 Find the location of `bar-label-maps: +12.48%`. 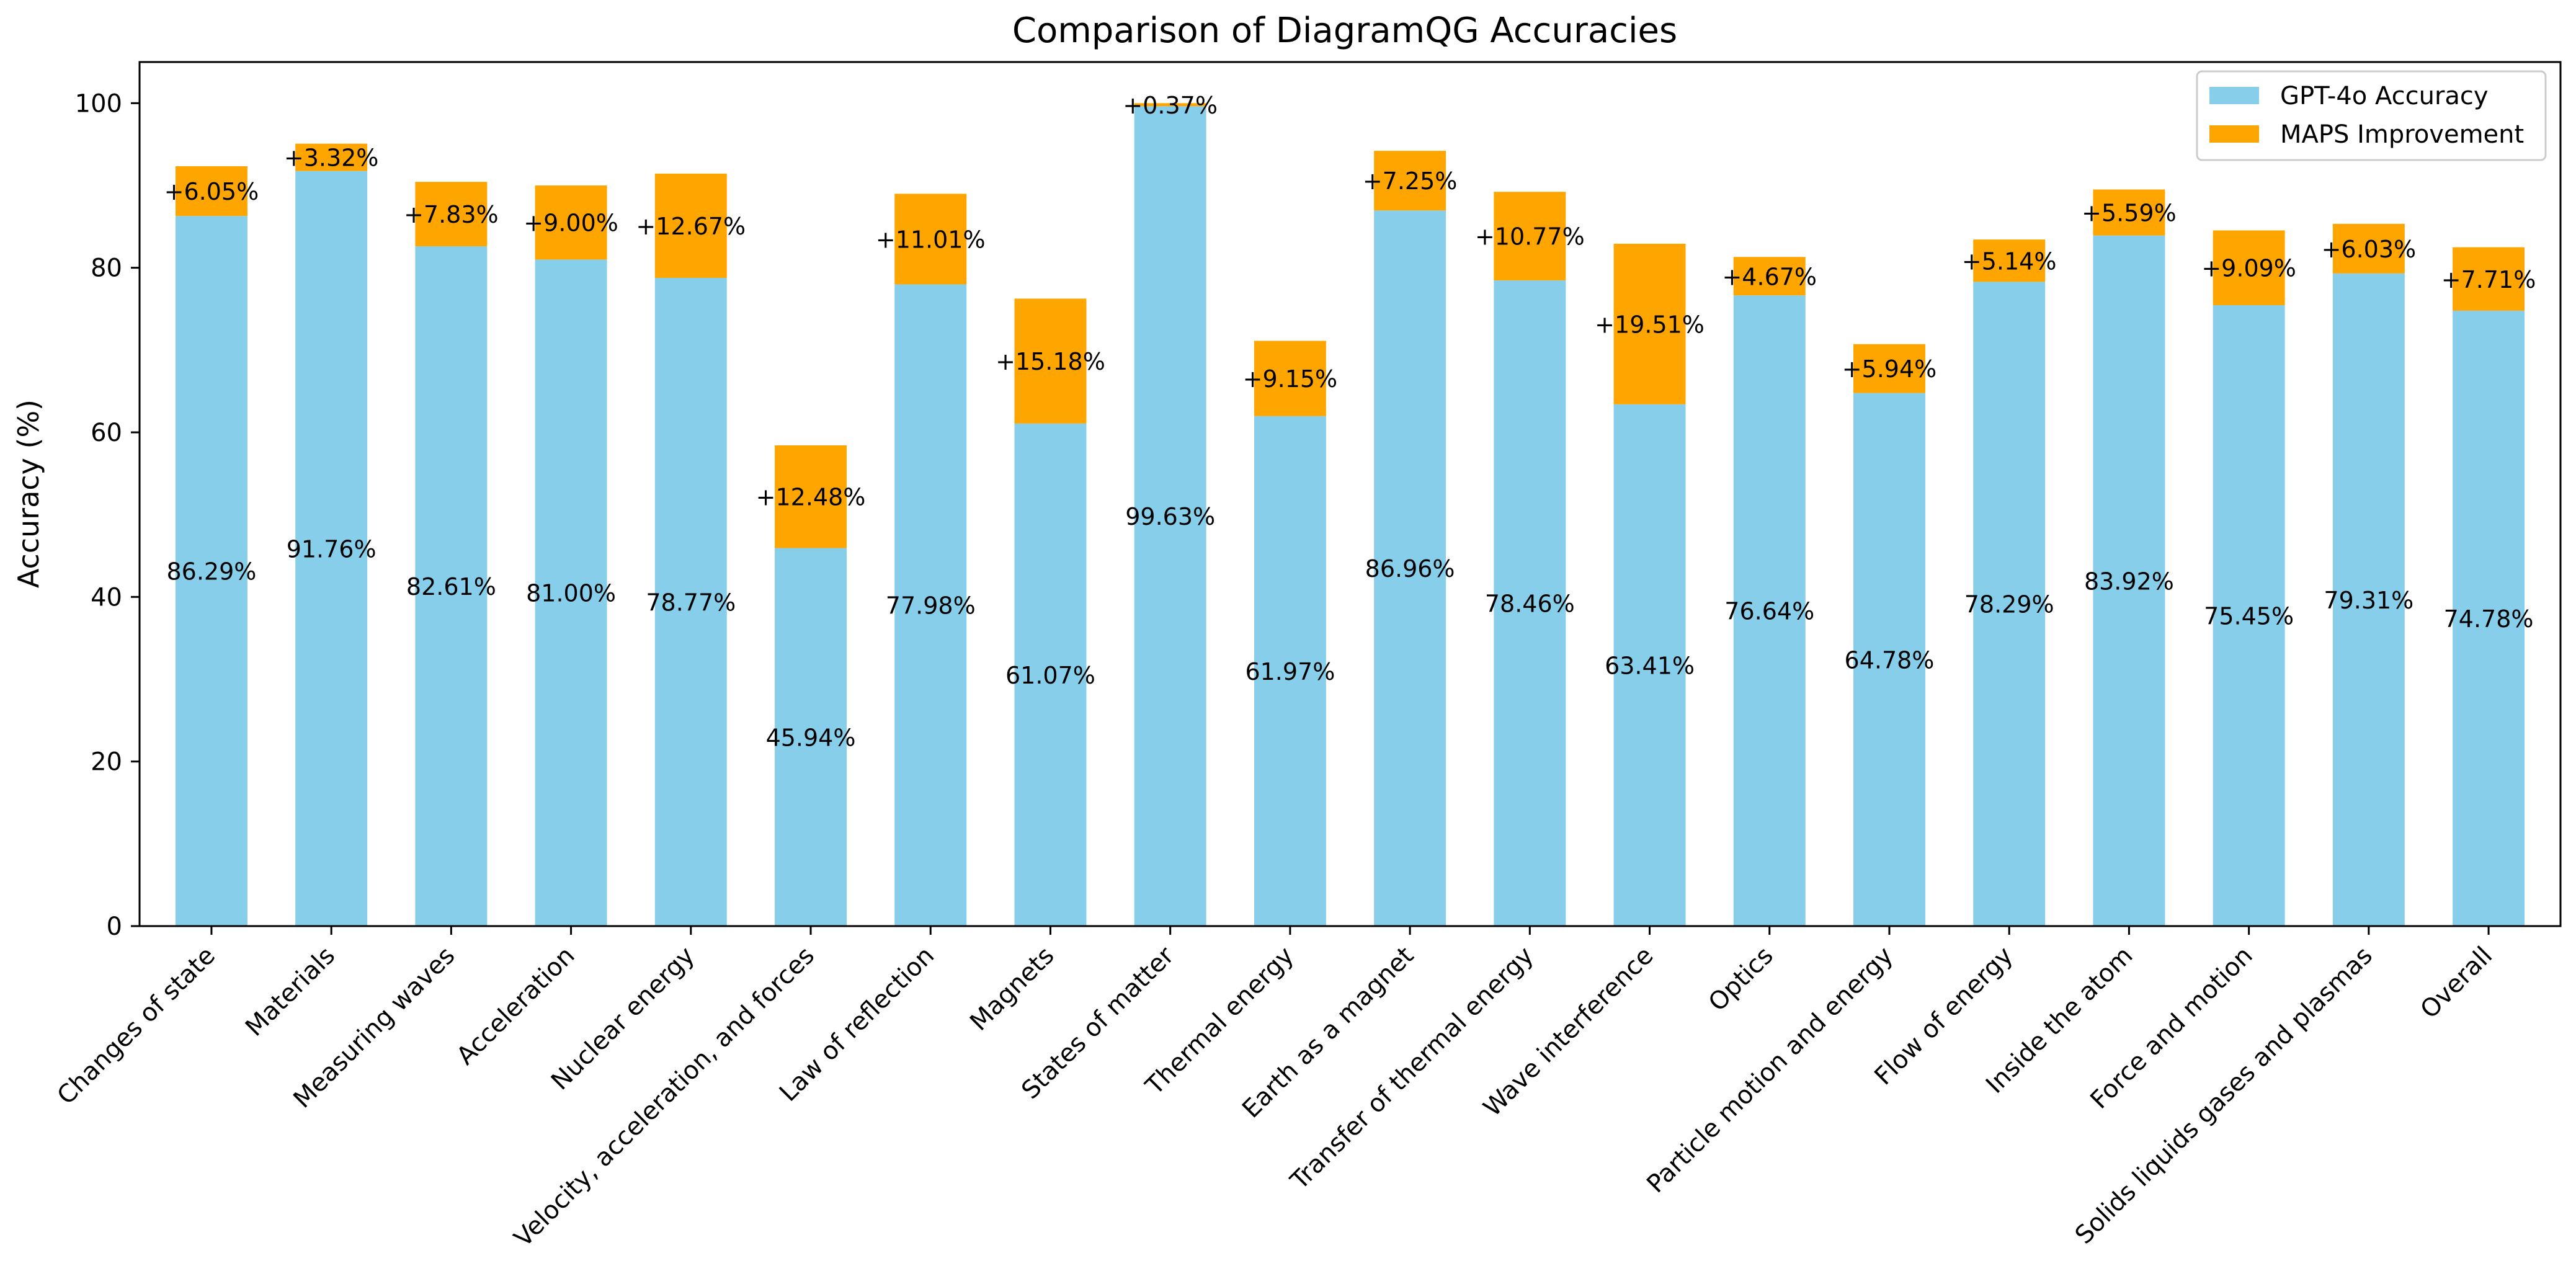

bar-label-maps: +12.48% is located at coordinates (811, 498).